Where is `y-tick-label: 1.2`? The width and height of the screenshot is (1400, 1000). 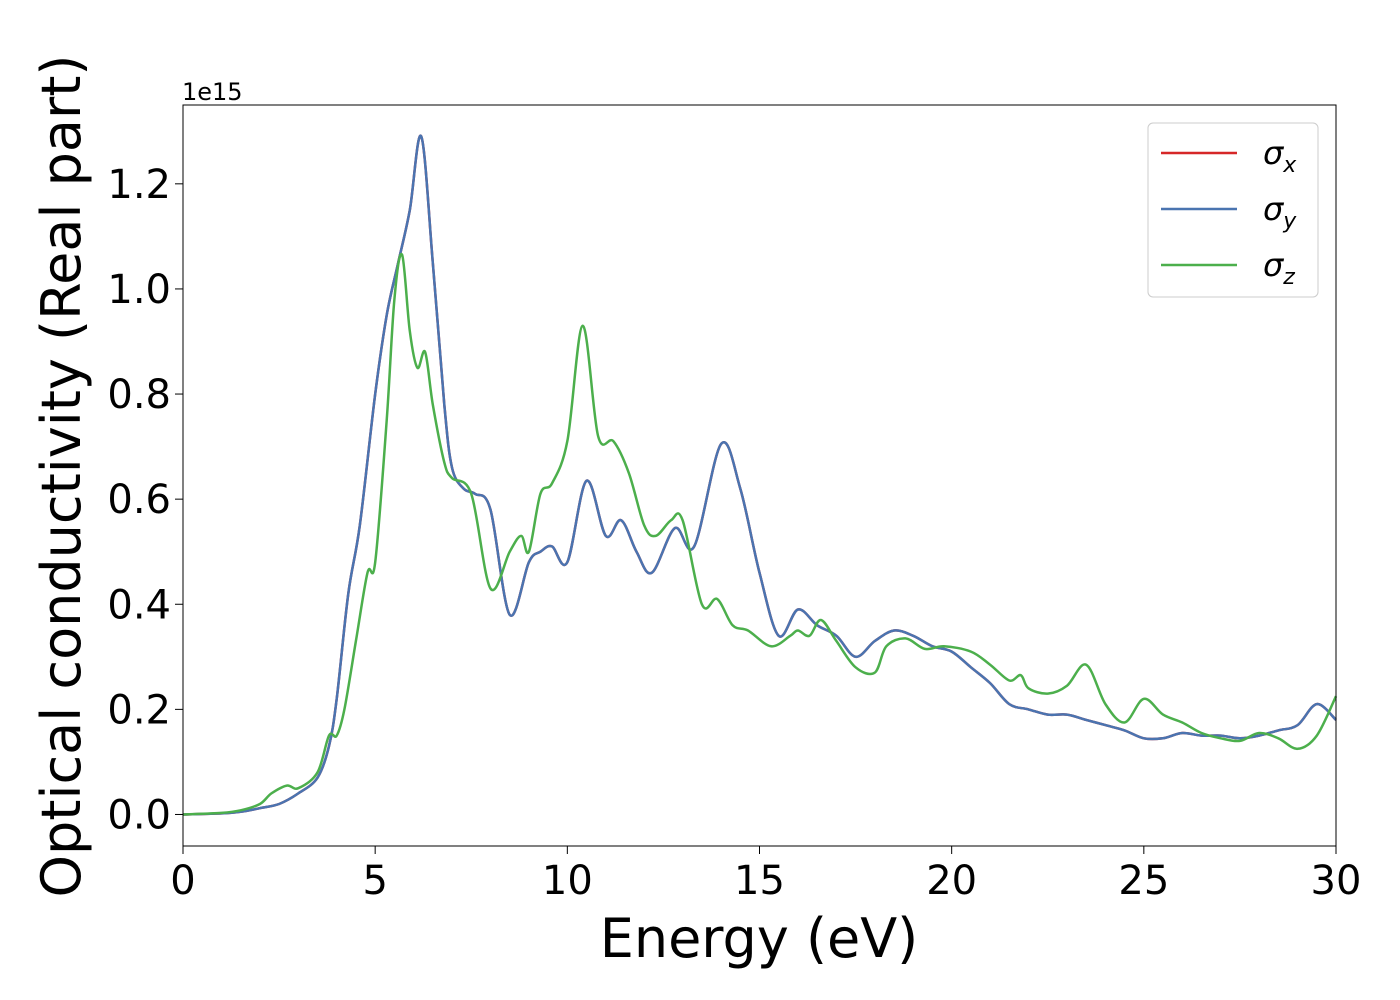 y-tick-label: 1.2 is located at coordinates (139, 185).